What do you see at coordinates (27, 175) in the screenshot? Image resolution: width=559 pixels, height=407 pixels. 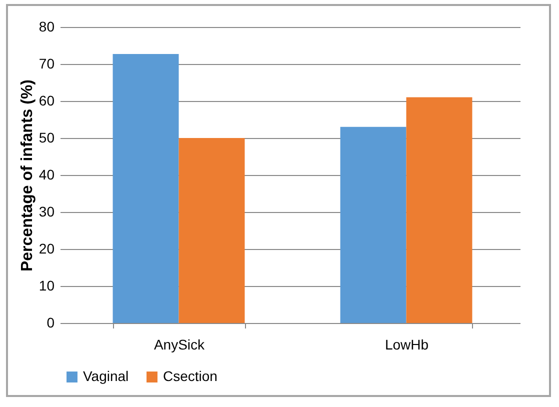 I see `y-axis-title: Percentage of infants (%)` at bounding box center [27, 175].